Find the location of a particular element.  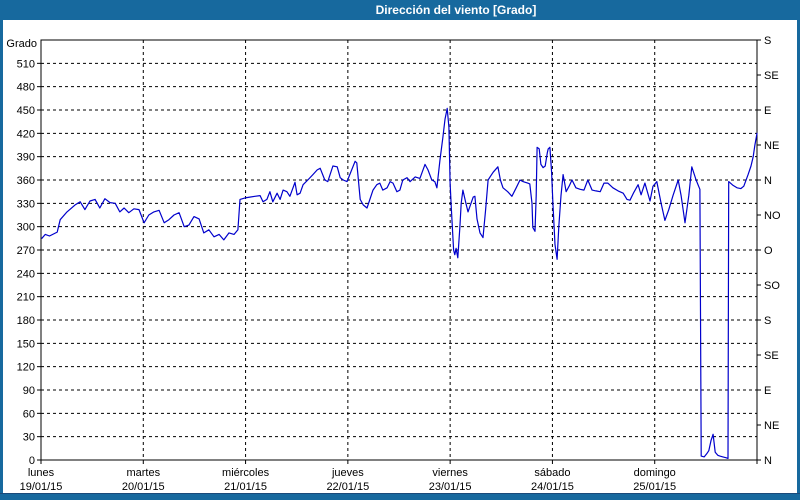

y-axis-tick-label: 0 is located at coordinates (32, 461).